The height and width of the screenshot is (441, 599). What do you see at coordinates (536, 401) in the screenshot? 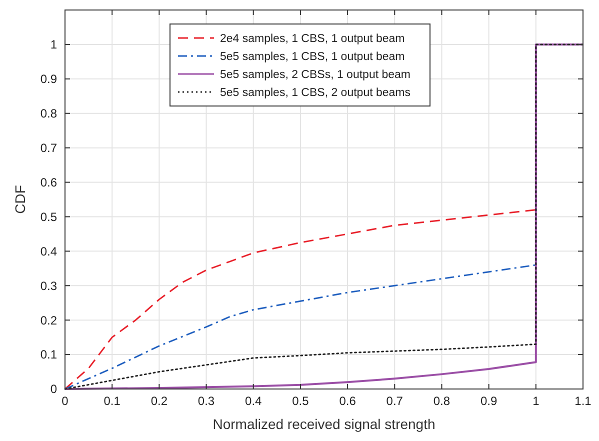
I see `x-tick-label: 1` at bounding box center [536, 401].